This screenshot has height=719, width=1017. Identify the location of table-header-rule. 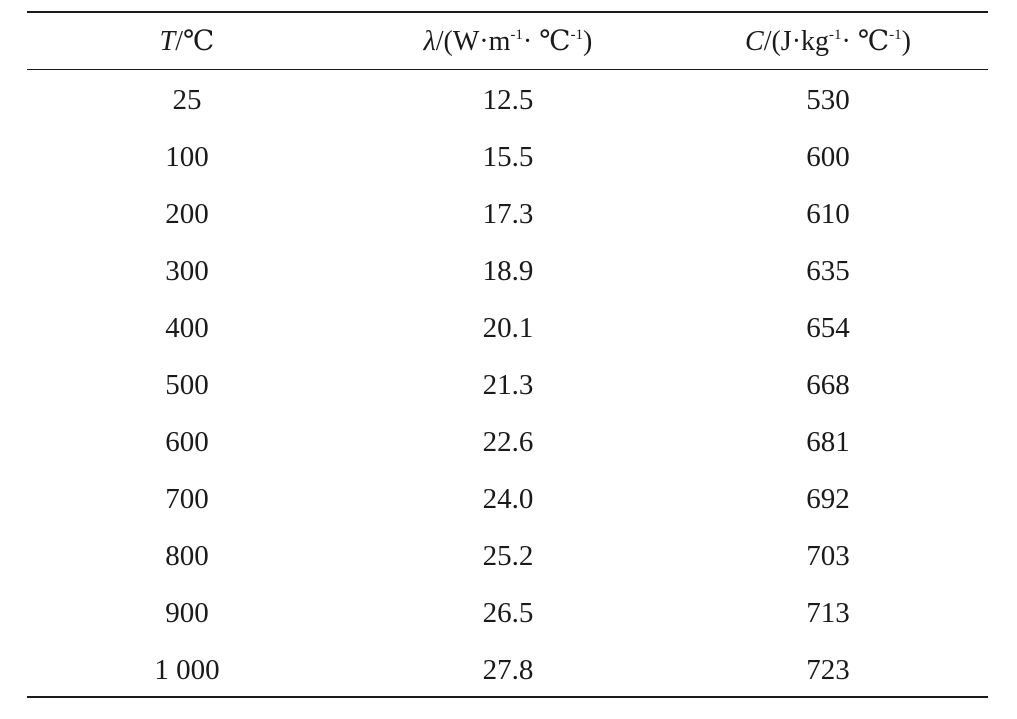
(507, 69).